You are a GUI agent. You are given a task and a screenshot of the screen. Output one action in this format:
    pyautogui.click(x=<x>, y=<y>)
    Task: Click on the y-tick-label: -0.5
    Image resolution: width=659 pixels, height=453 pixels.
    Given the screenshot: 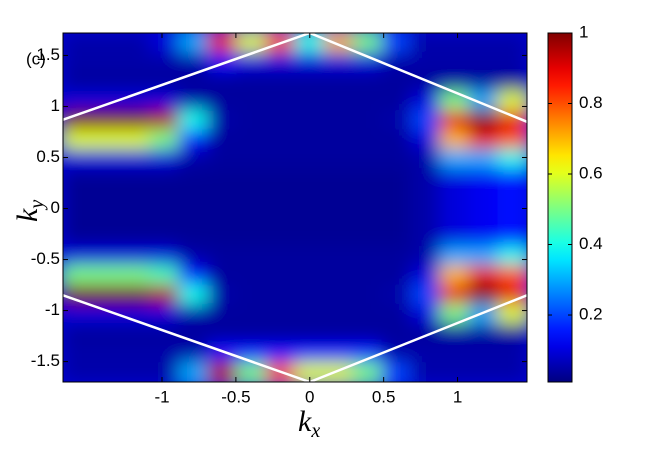 What is the action you would take?
    pyautogui.click(x=45, y=258)
    